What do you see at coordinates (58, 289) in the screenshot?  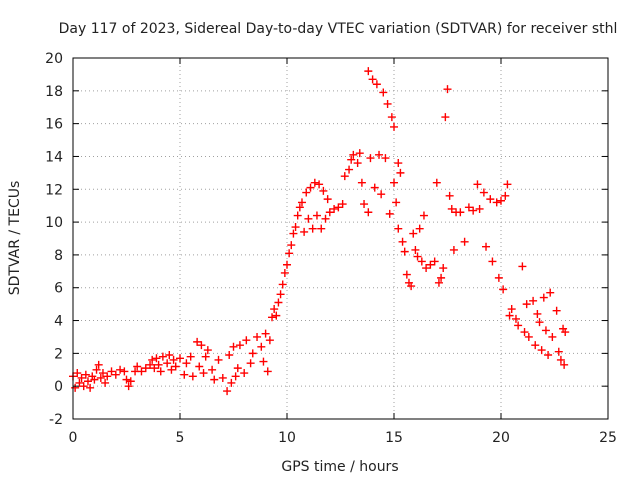 I see `y-tick-label: 6` at bounding box center [58, 289].